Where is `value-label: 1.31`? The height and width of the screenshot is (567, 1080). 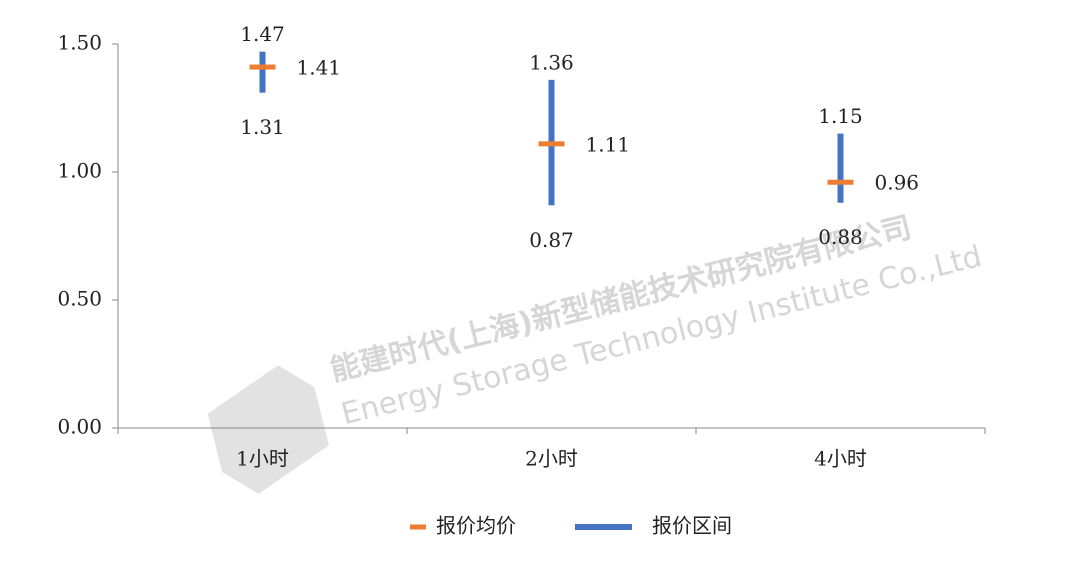 value-label: 1.31 is located at coordinates (262, 127).